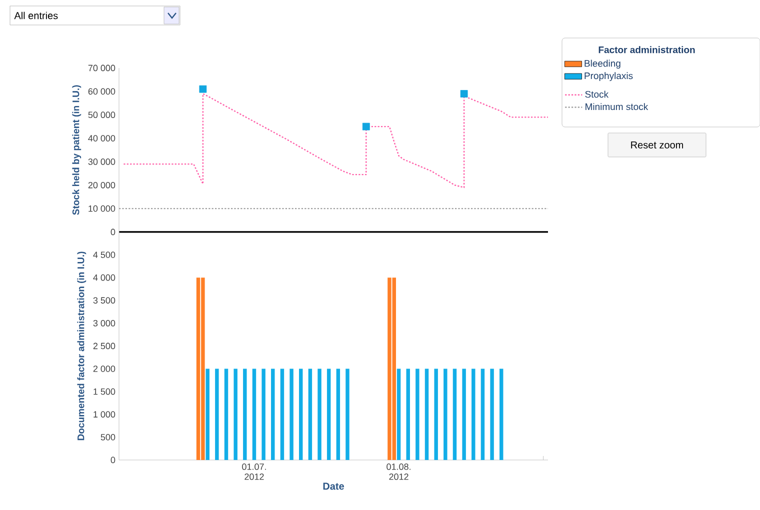 The height and width of the screenshot is (510, 760). Describe the element at coordinates (104, 277) in the screenshot. I see `y-tick-label: 4 000` at that location.